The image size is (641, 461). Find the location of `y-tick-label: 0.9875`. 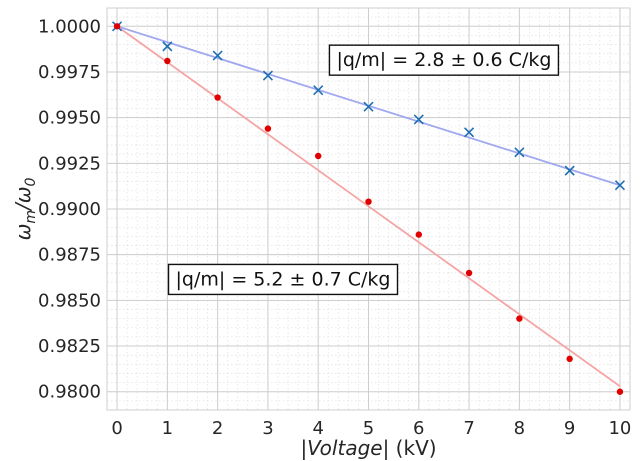

y-tick-label: 0.9875 is located at coordinates (69, 255).